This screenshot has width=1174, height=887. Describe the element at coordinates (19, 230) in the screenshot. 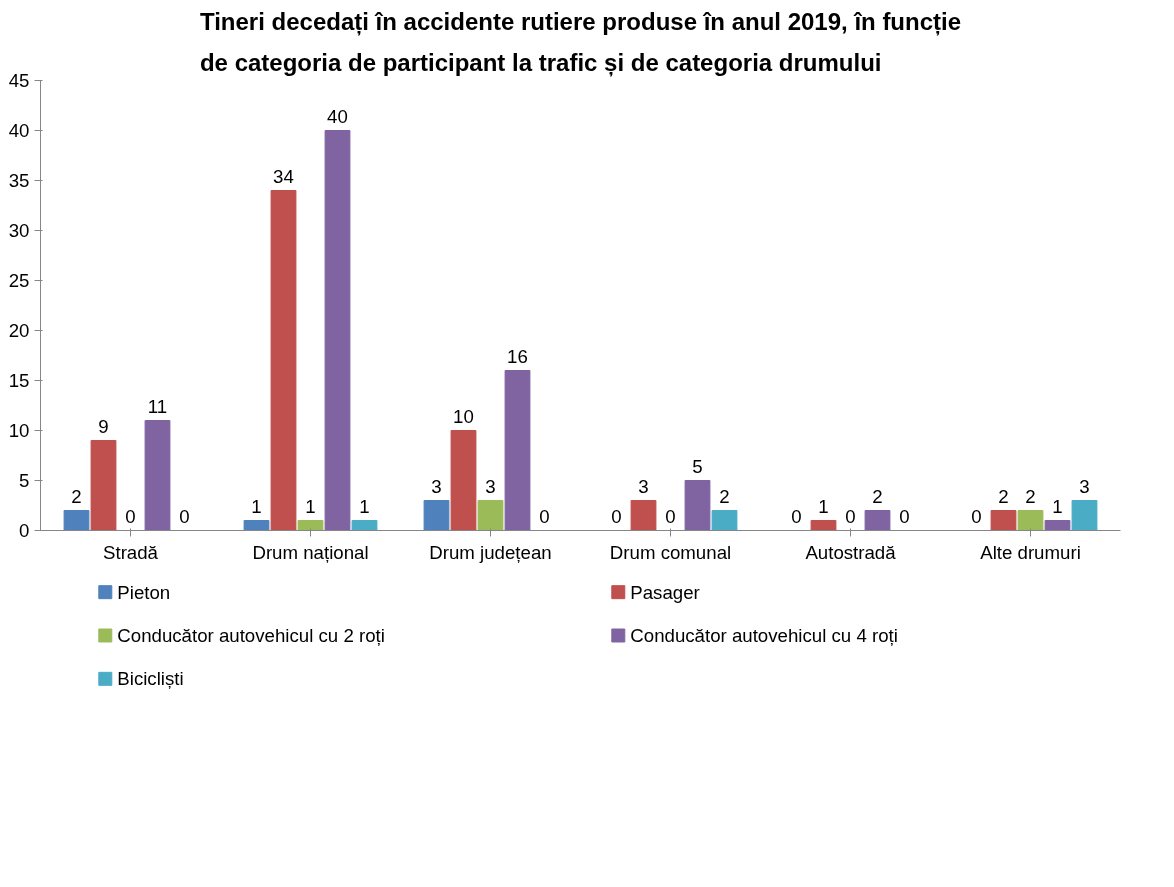

I see `y-tick-label: 30` at that location.